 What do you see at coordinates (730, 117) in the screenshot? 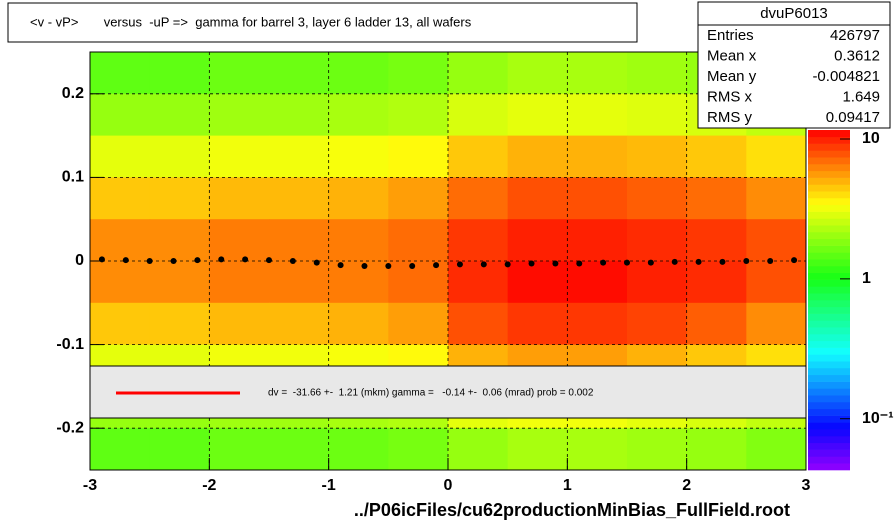
I see `stats-label: RMS y` at bounding box center [730, 117].